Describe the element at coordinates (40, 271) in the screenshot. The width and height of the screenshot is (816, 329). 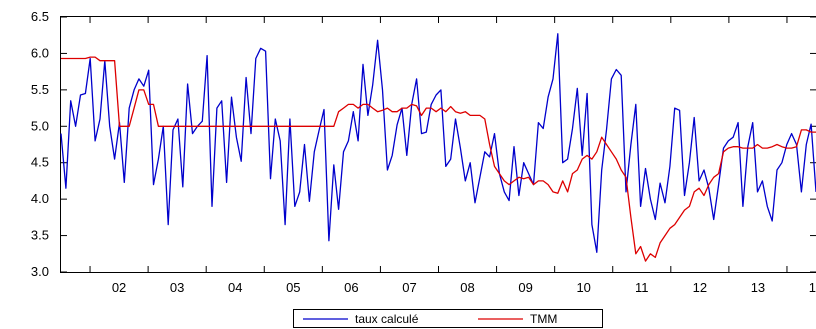
I see `y-tick-label: 3.0` at that location.